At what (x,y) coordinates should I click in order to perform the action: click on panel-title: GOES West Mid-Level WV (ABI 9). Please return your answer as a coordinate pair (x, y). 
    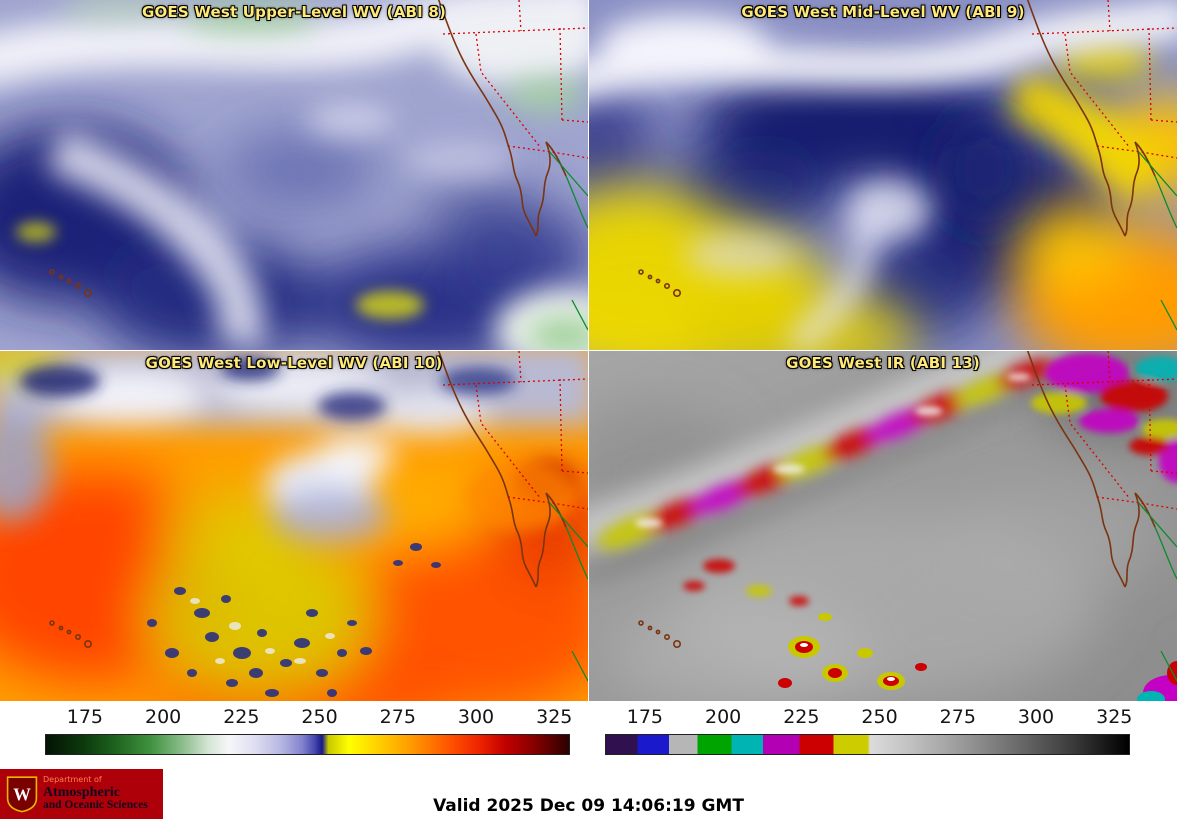
    Looking at the image, I should click on (883, 12).